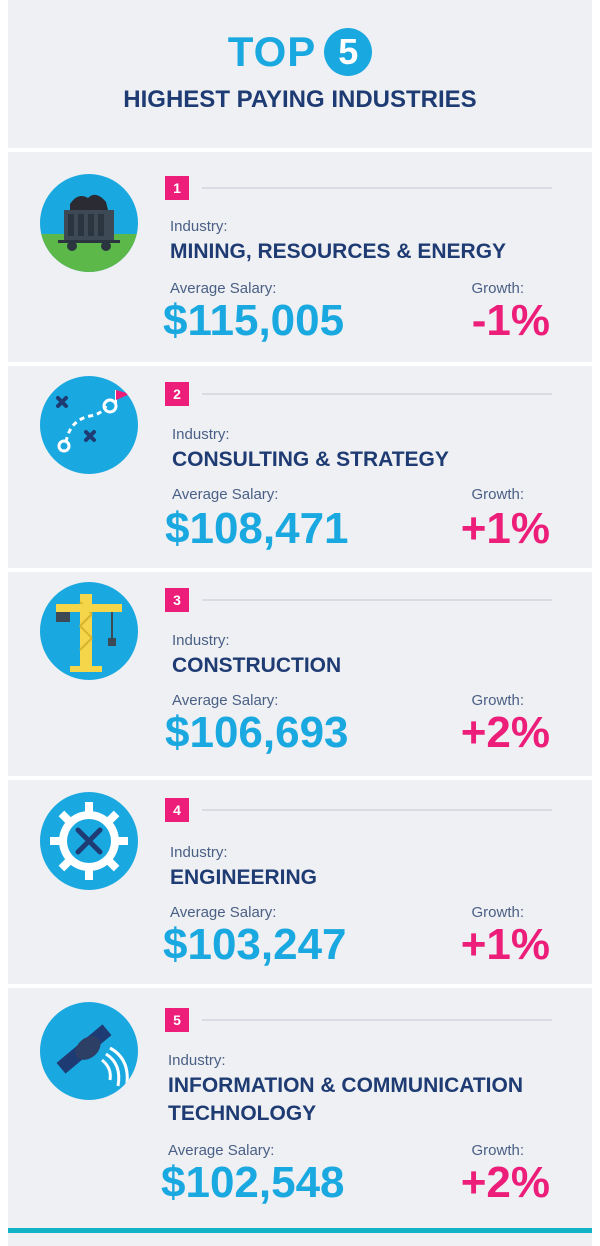  Describe the element at coordinates (310, 459) in the screenshot. I see `industry-name: CONSULTING & STRATEGY` at that location.